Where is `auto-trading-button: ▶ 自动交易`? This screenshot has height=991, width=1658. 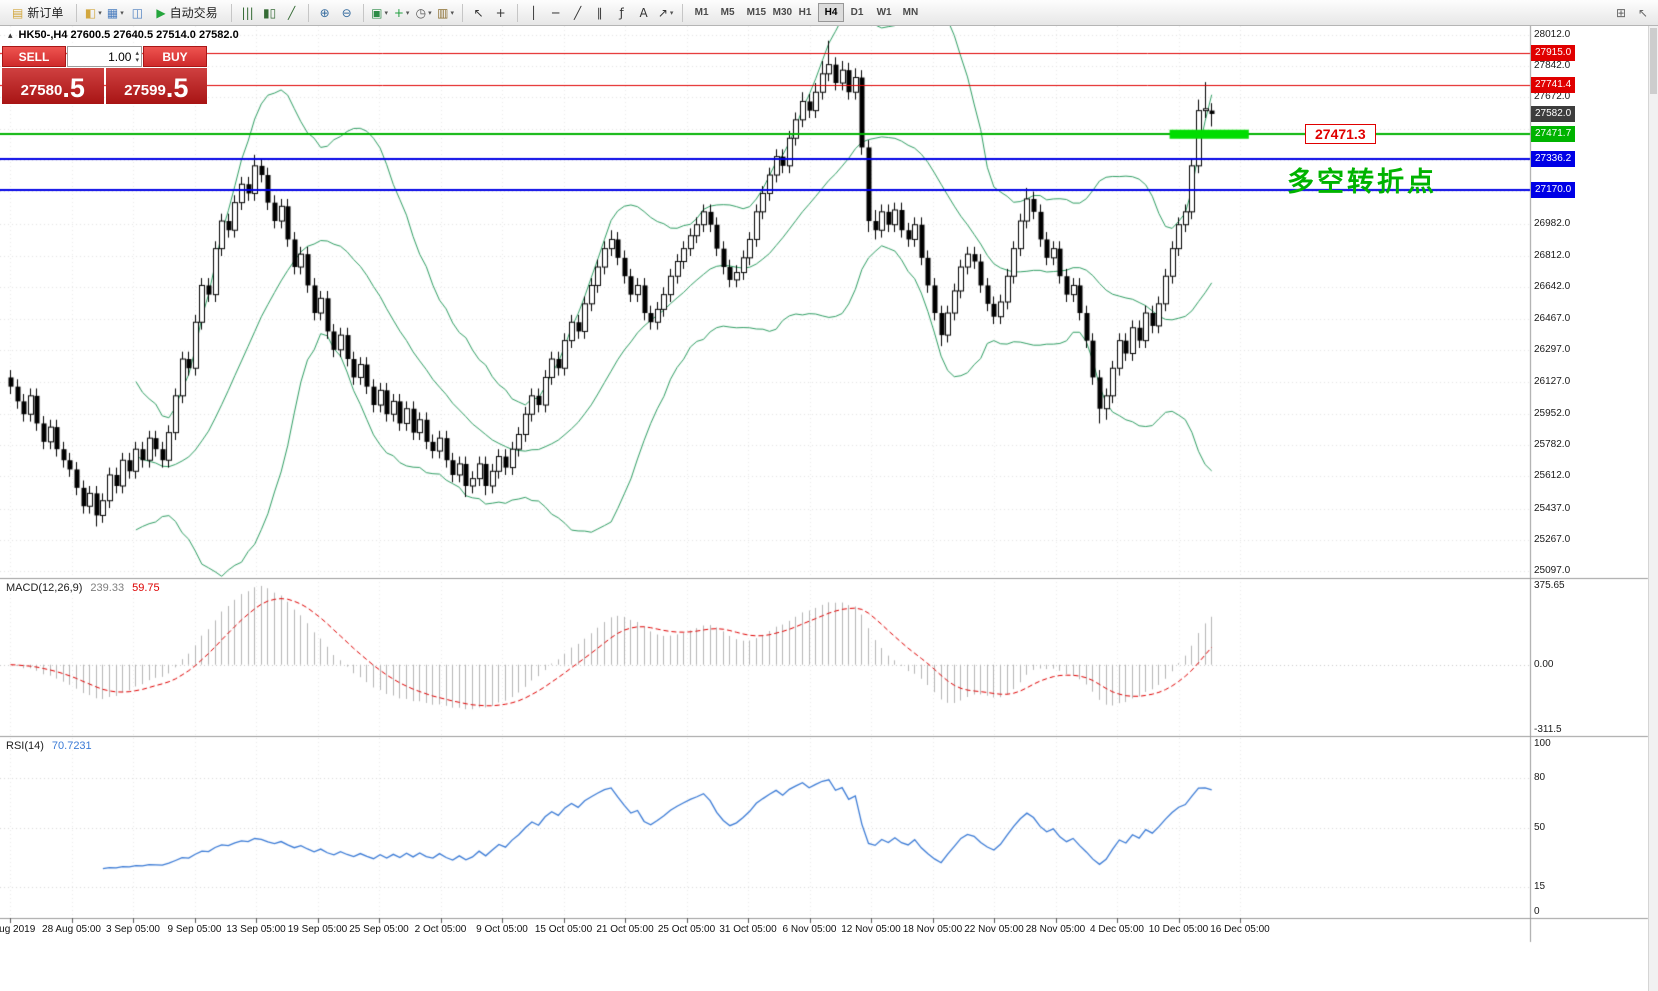 auto-trading-button: ▶ 自动交易 is located at coordinates (186, 13).